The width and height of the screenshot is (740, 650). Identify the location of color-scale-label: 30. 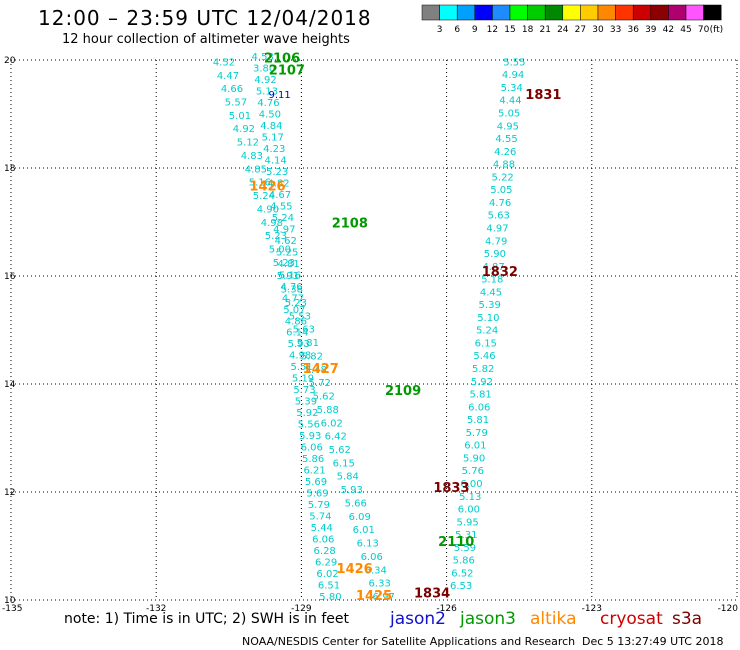
(598, 30).